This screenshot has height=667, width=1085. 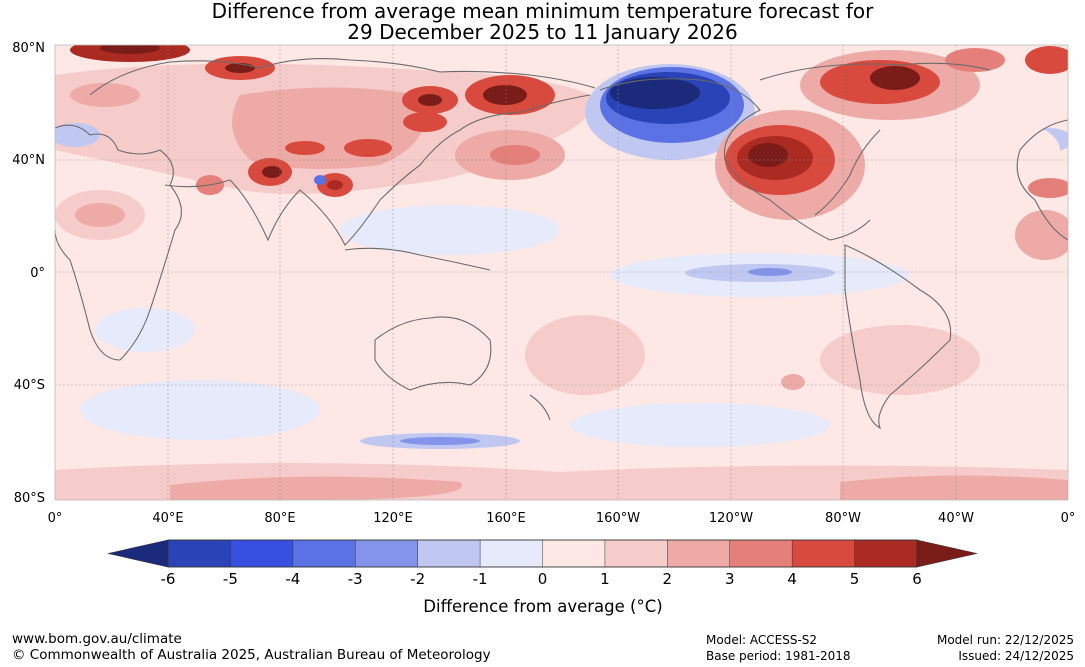 What do you see at coordinates (328, 128) in the screenshot?
I see `anomaly-patch-warm-central-asia` at bounding box center [328, 128].